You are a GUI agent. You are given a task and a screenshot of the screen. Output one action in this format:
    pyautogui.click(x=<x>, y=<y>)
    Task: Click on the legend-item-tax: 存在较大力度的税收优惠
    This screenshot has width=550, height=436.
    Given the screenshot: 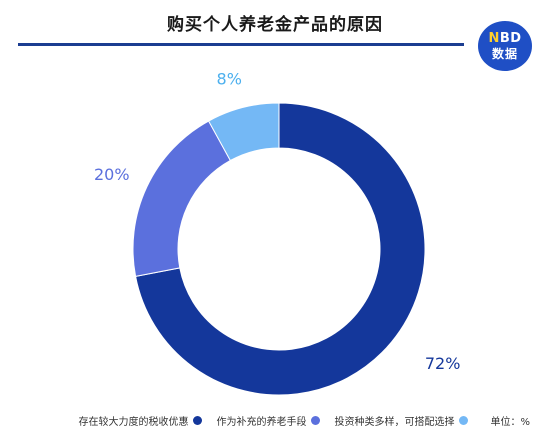 What is the action you would take?
    pyautogui.click(x=140, y=420)
    